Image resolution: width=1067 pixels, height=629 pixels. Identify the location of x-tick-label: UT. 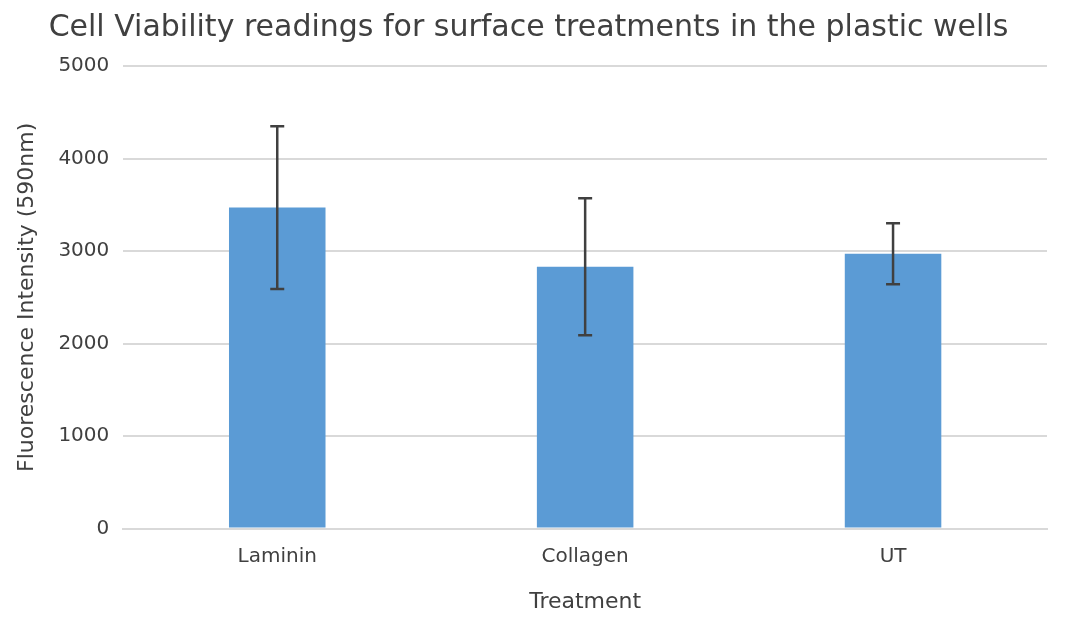
(893, 554).